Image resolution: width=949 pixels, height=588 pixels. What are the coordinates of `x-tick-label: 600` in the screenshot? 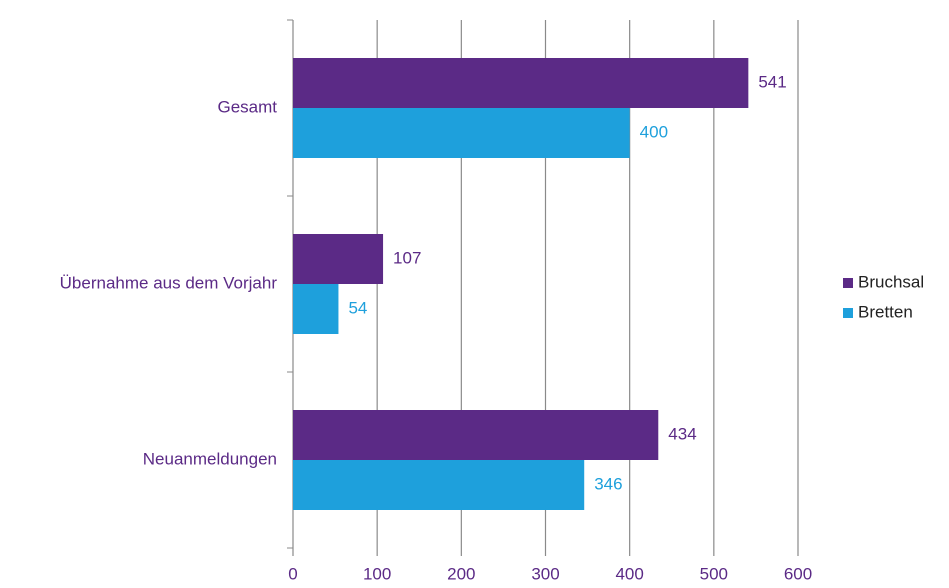 It's located at (798, 573).